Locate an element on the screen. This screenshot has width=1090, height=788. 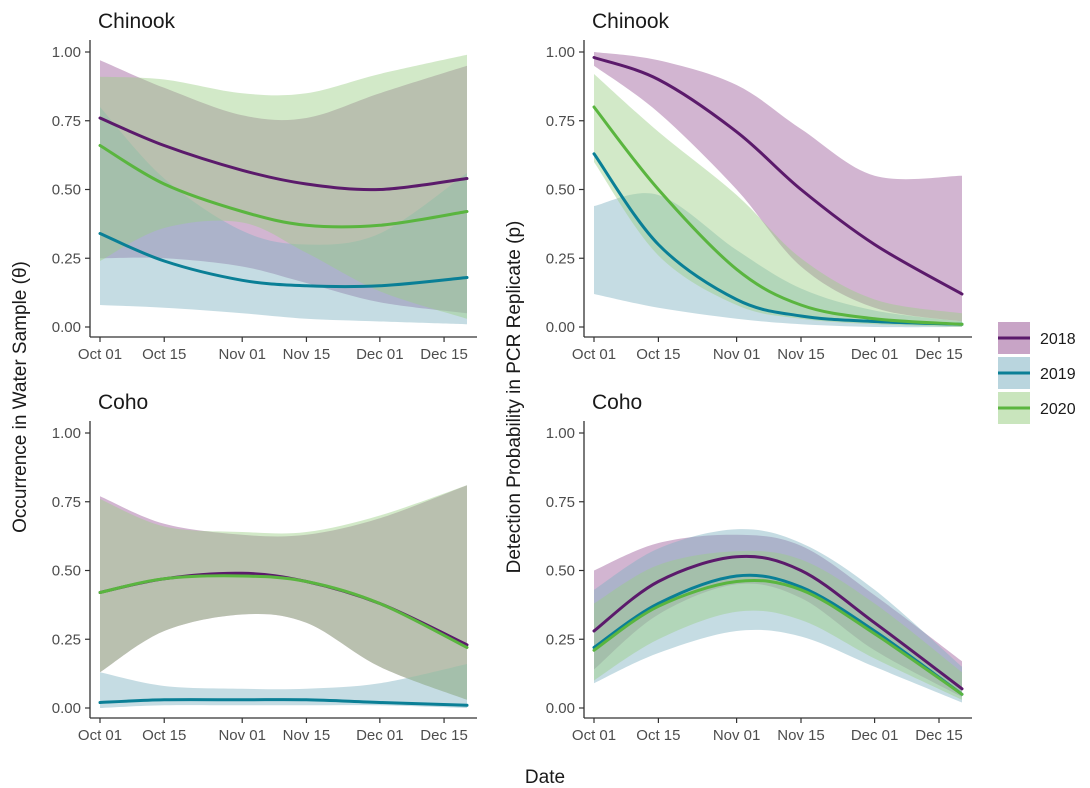
legend-label-2018: 2018 is located at coordinates (1058, 339).